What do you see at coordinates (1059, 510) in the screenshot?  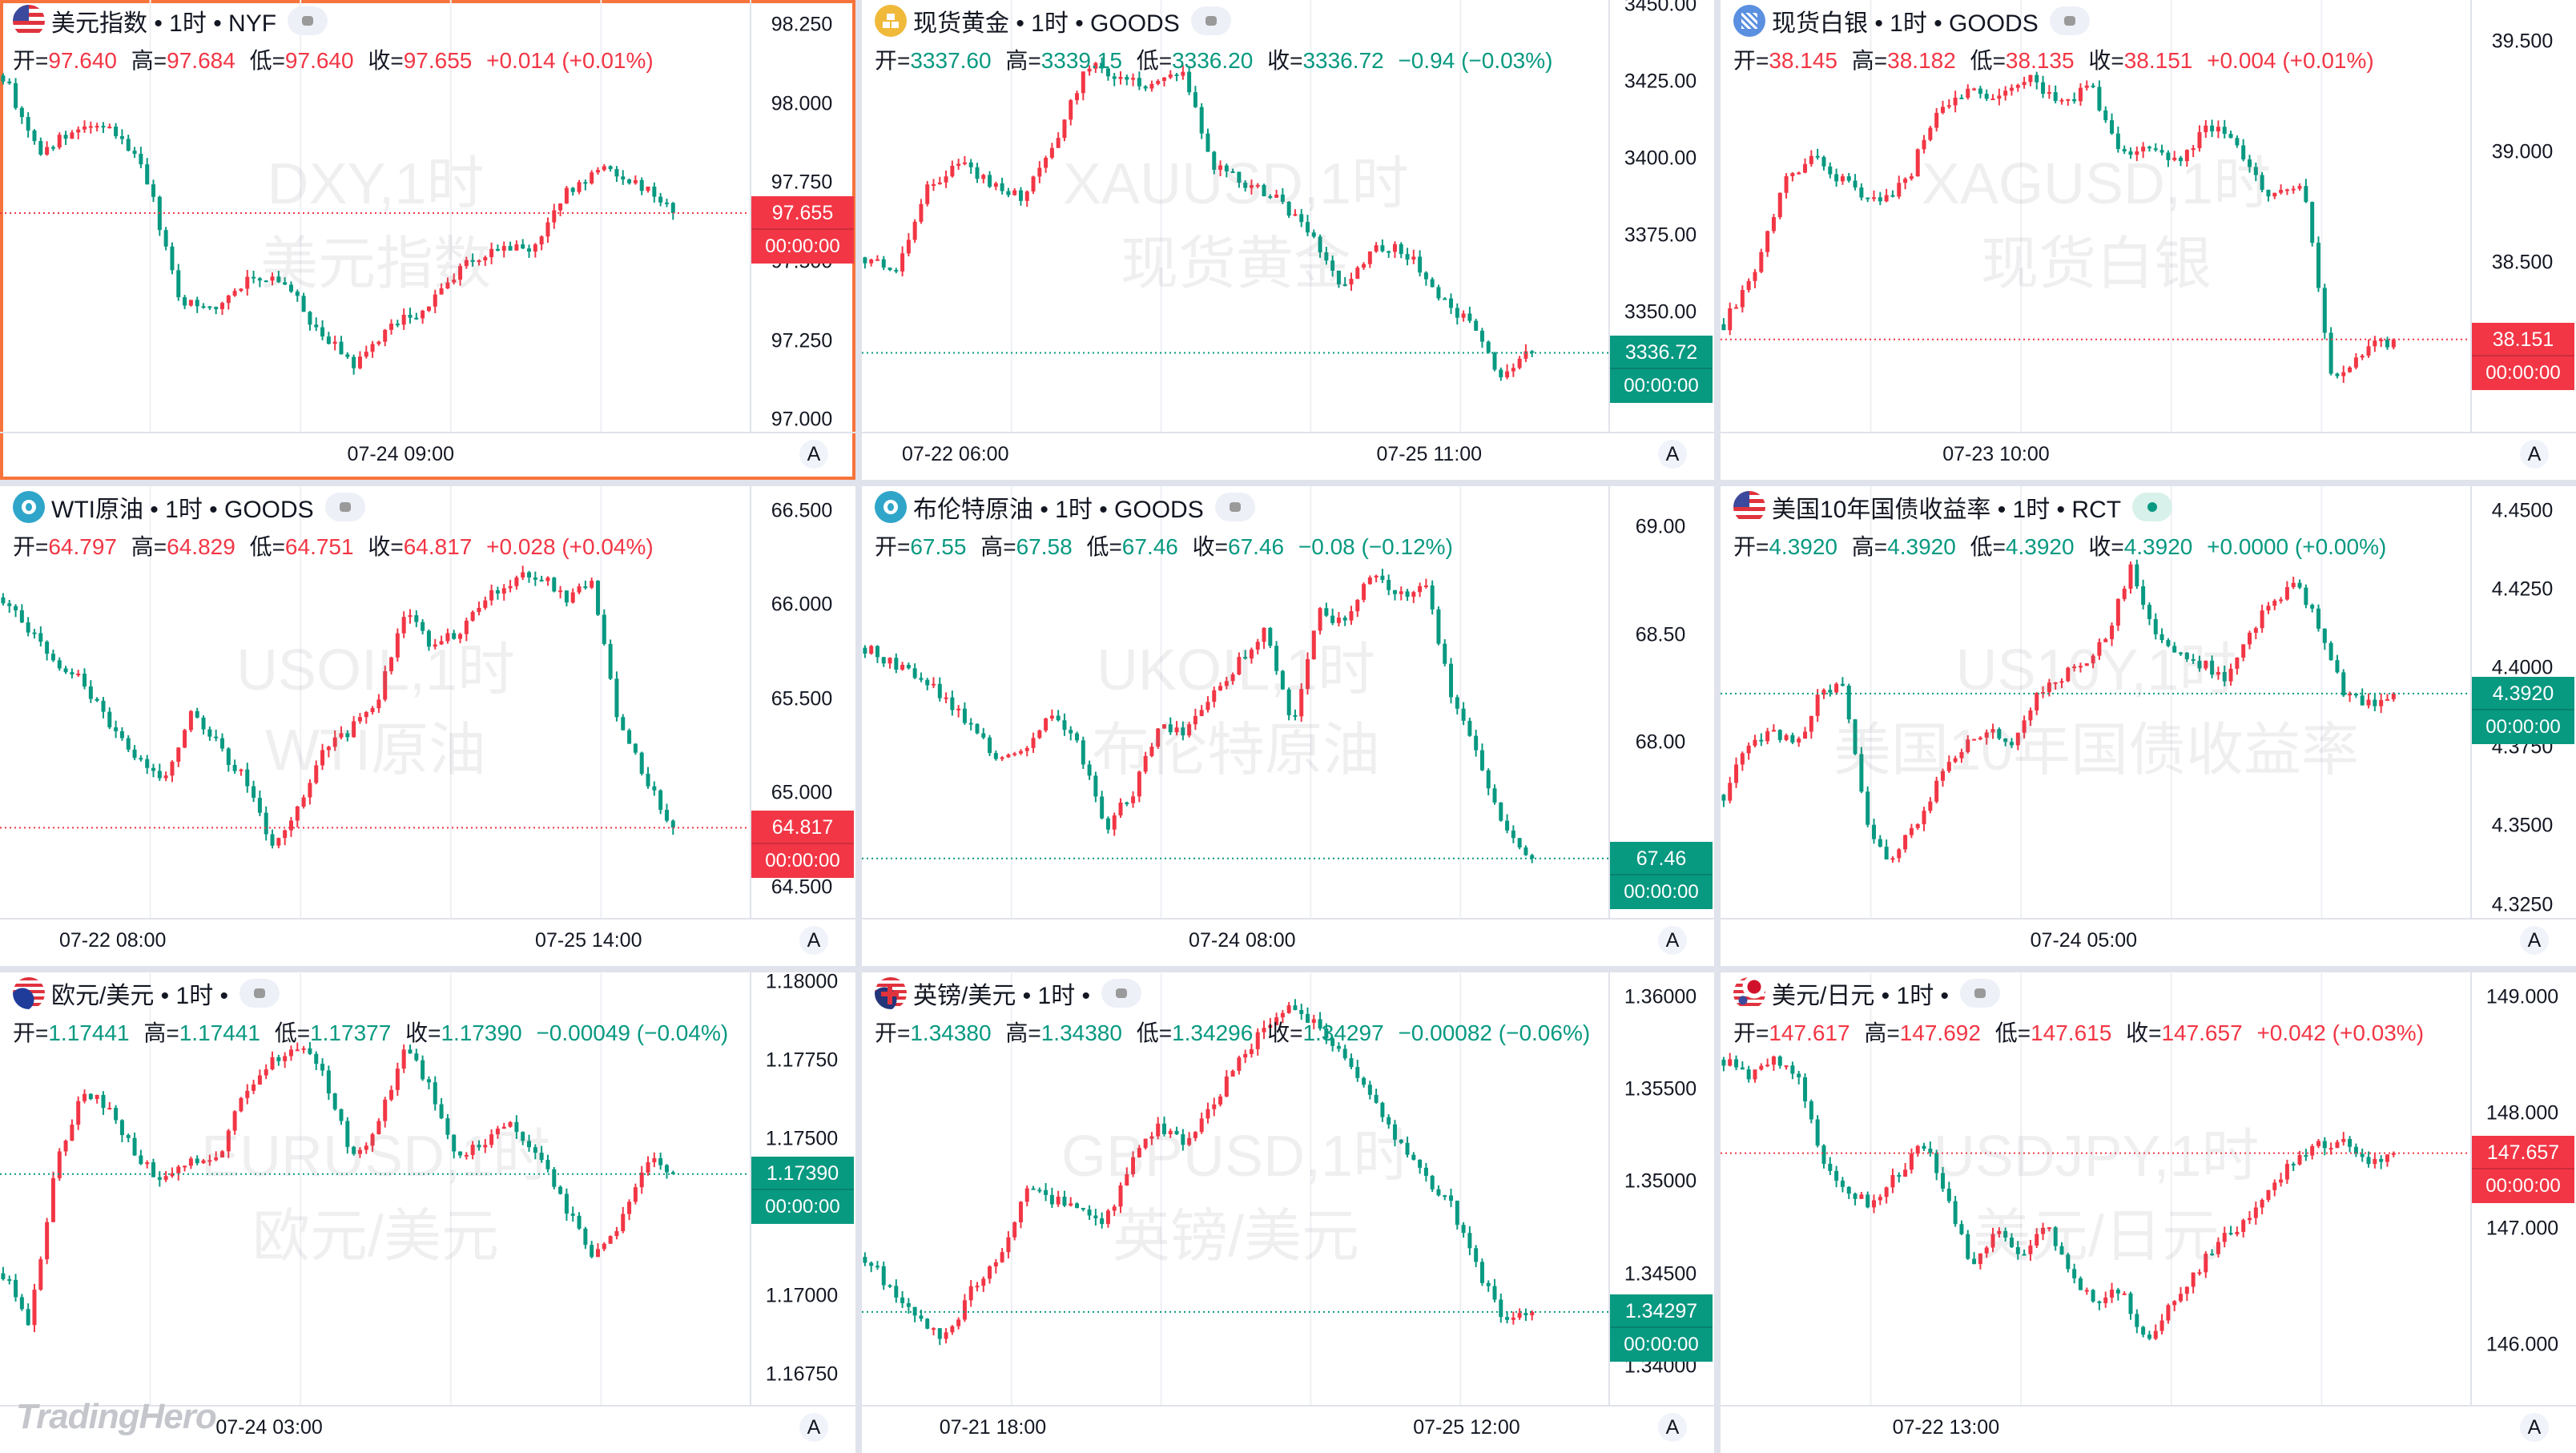 I see `symbol-title: 布伦特原油 • 1时 • GOODS` at bounding box center [1059, 510].